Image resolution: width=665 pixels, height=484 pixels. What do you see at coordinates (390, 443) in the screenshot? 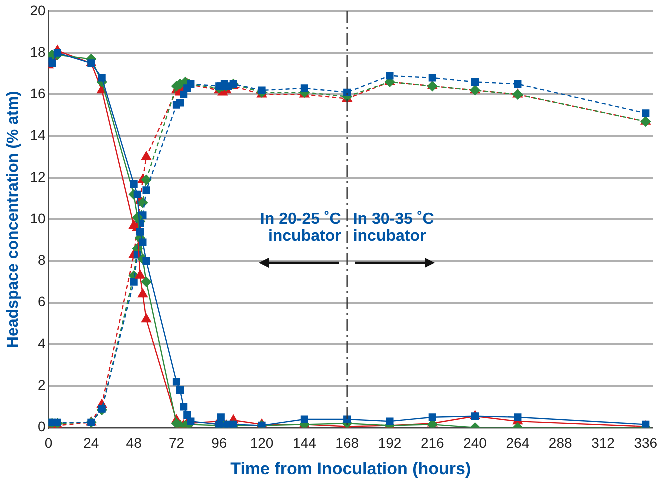
I see `x-tick-label: 192` at bounding box center [390, 443].